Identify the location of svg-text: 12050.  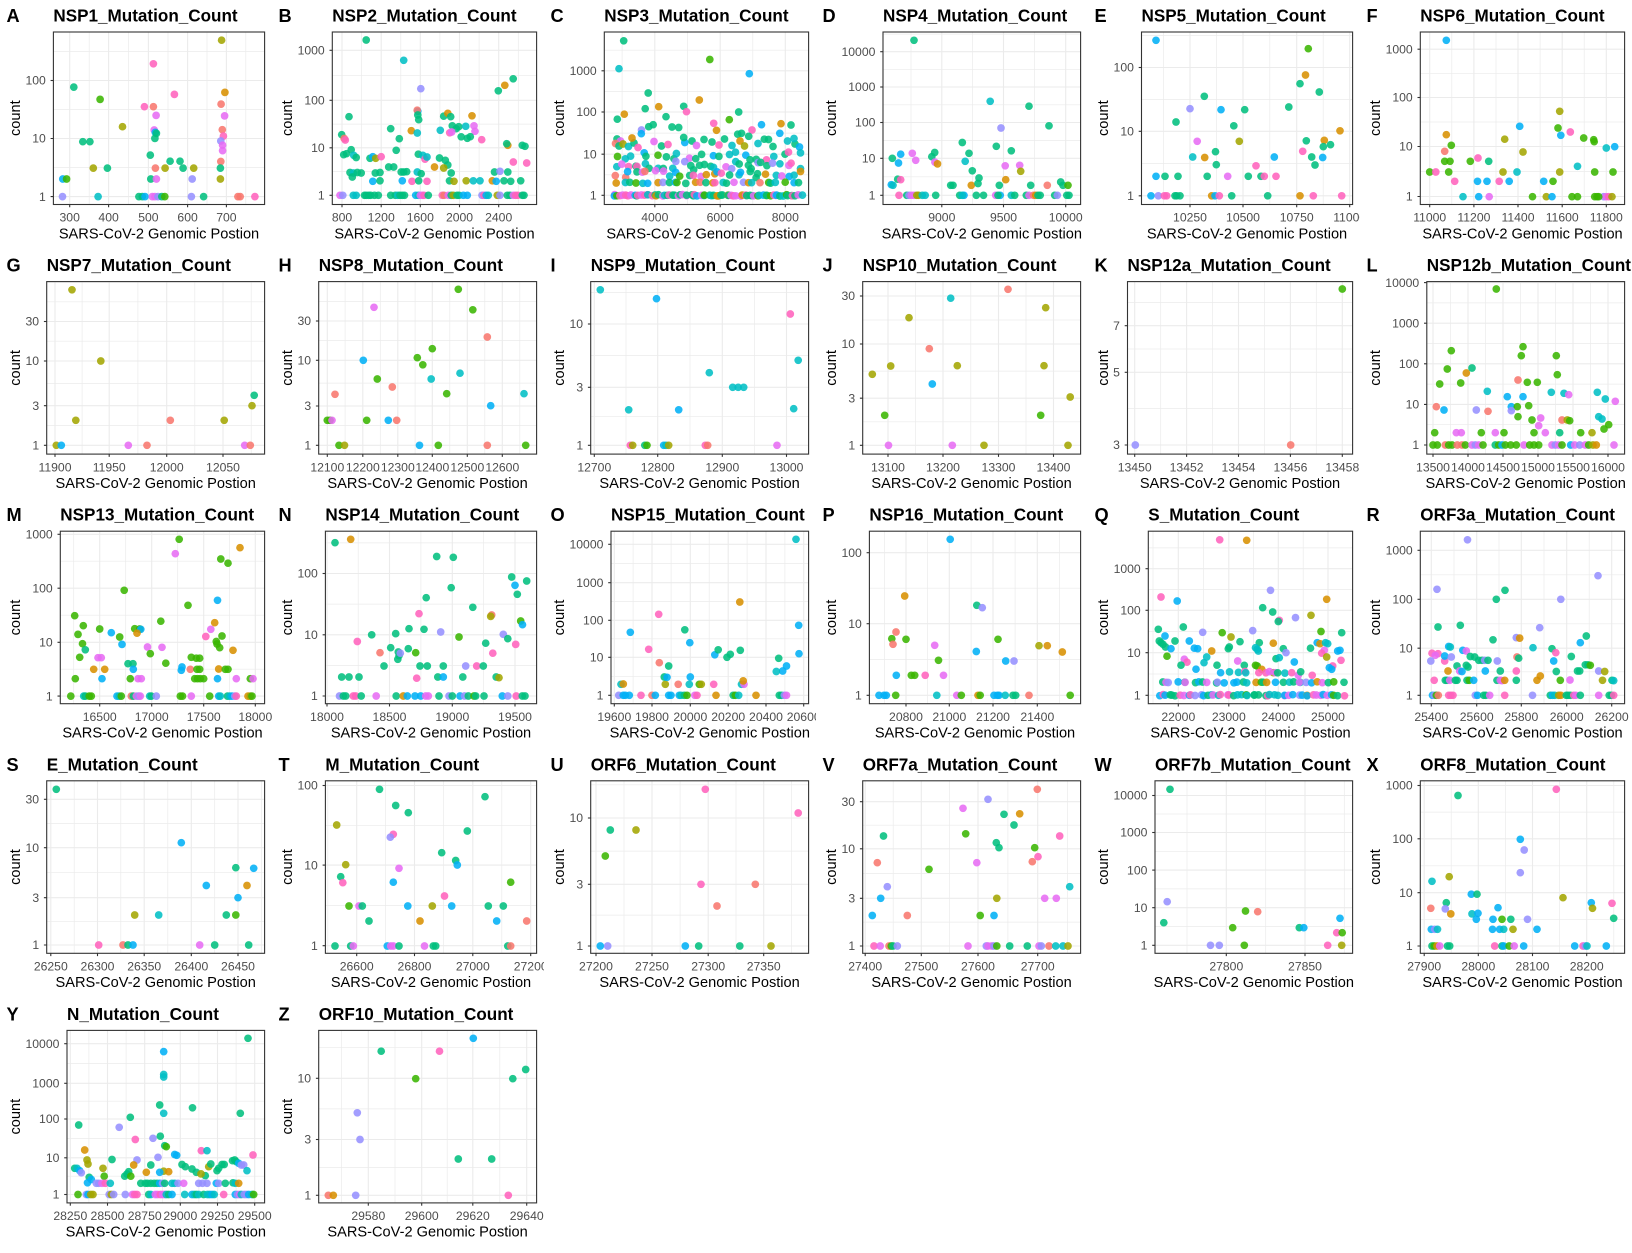
(223, 467).